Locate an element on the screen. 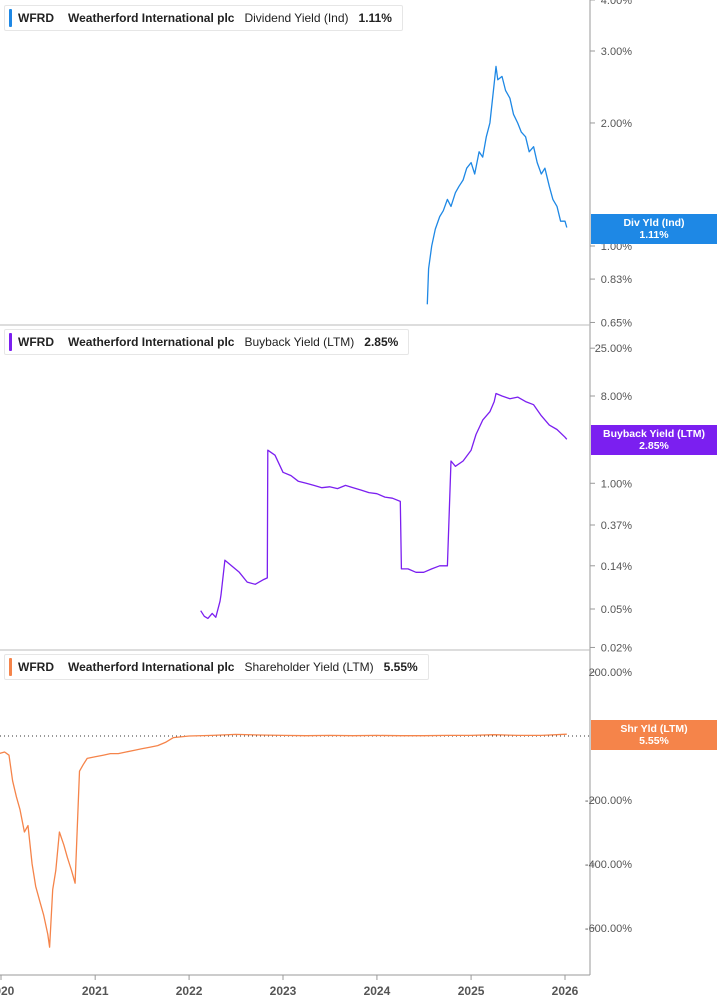 The height and width of the screenshot is (1005, 717). badge-value: 2.85% is located at coordinates (654, 446).